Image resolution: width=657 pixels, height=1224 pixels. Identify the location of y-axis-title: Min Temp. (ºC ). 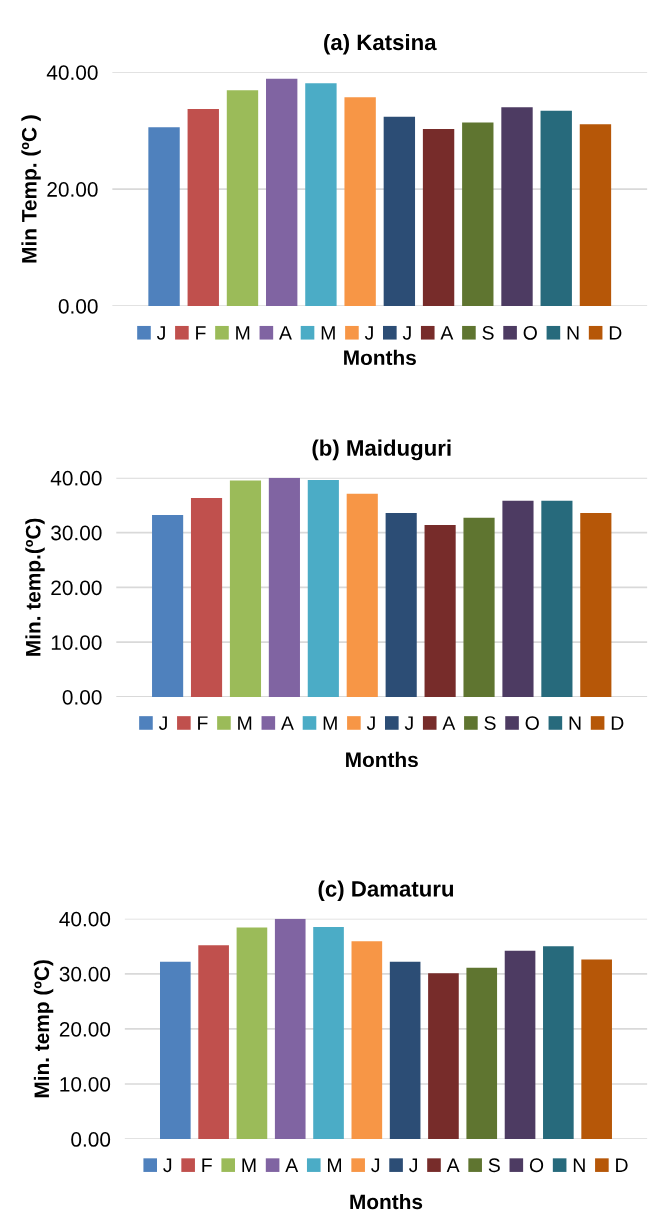
(31, 189).